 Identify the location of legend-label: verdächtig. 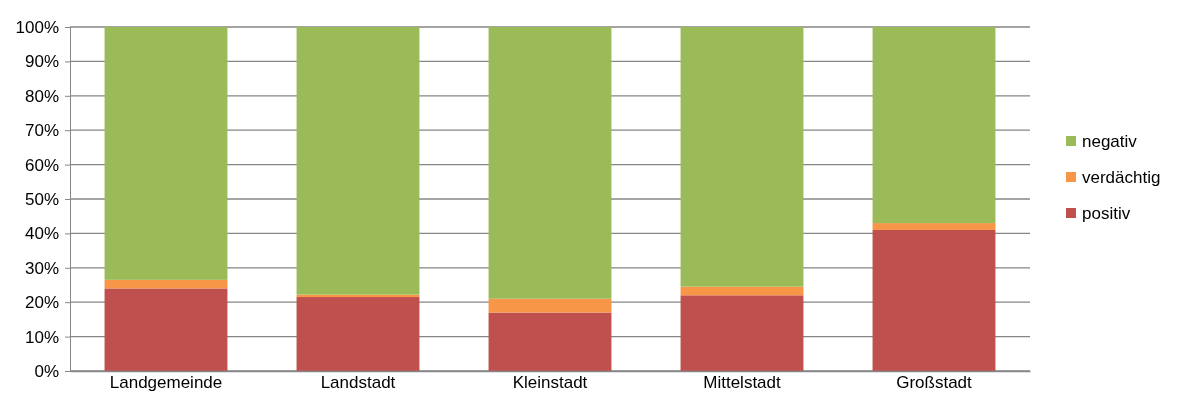
(1121, 177).